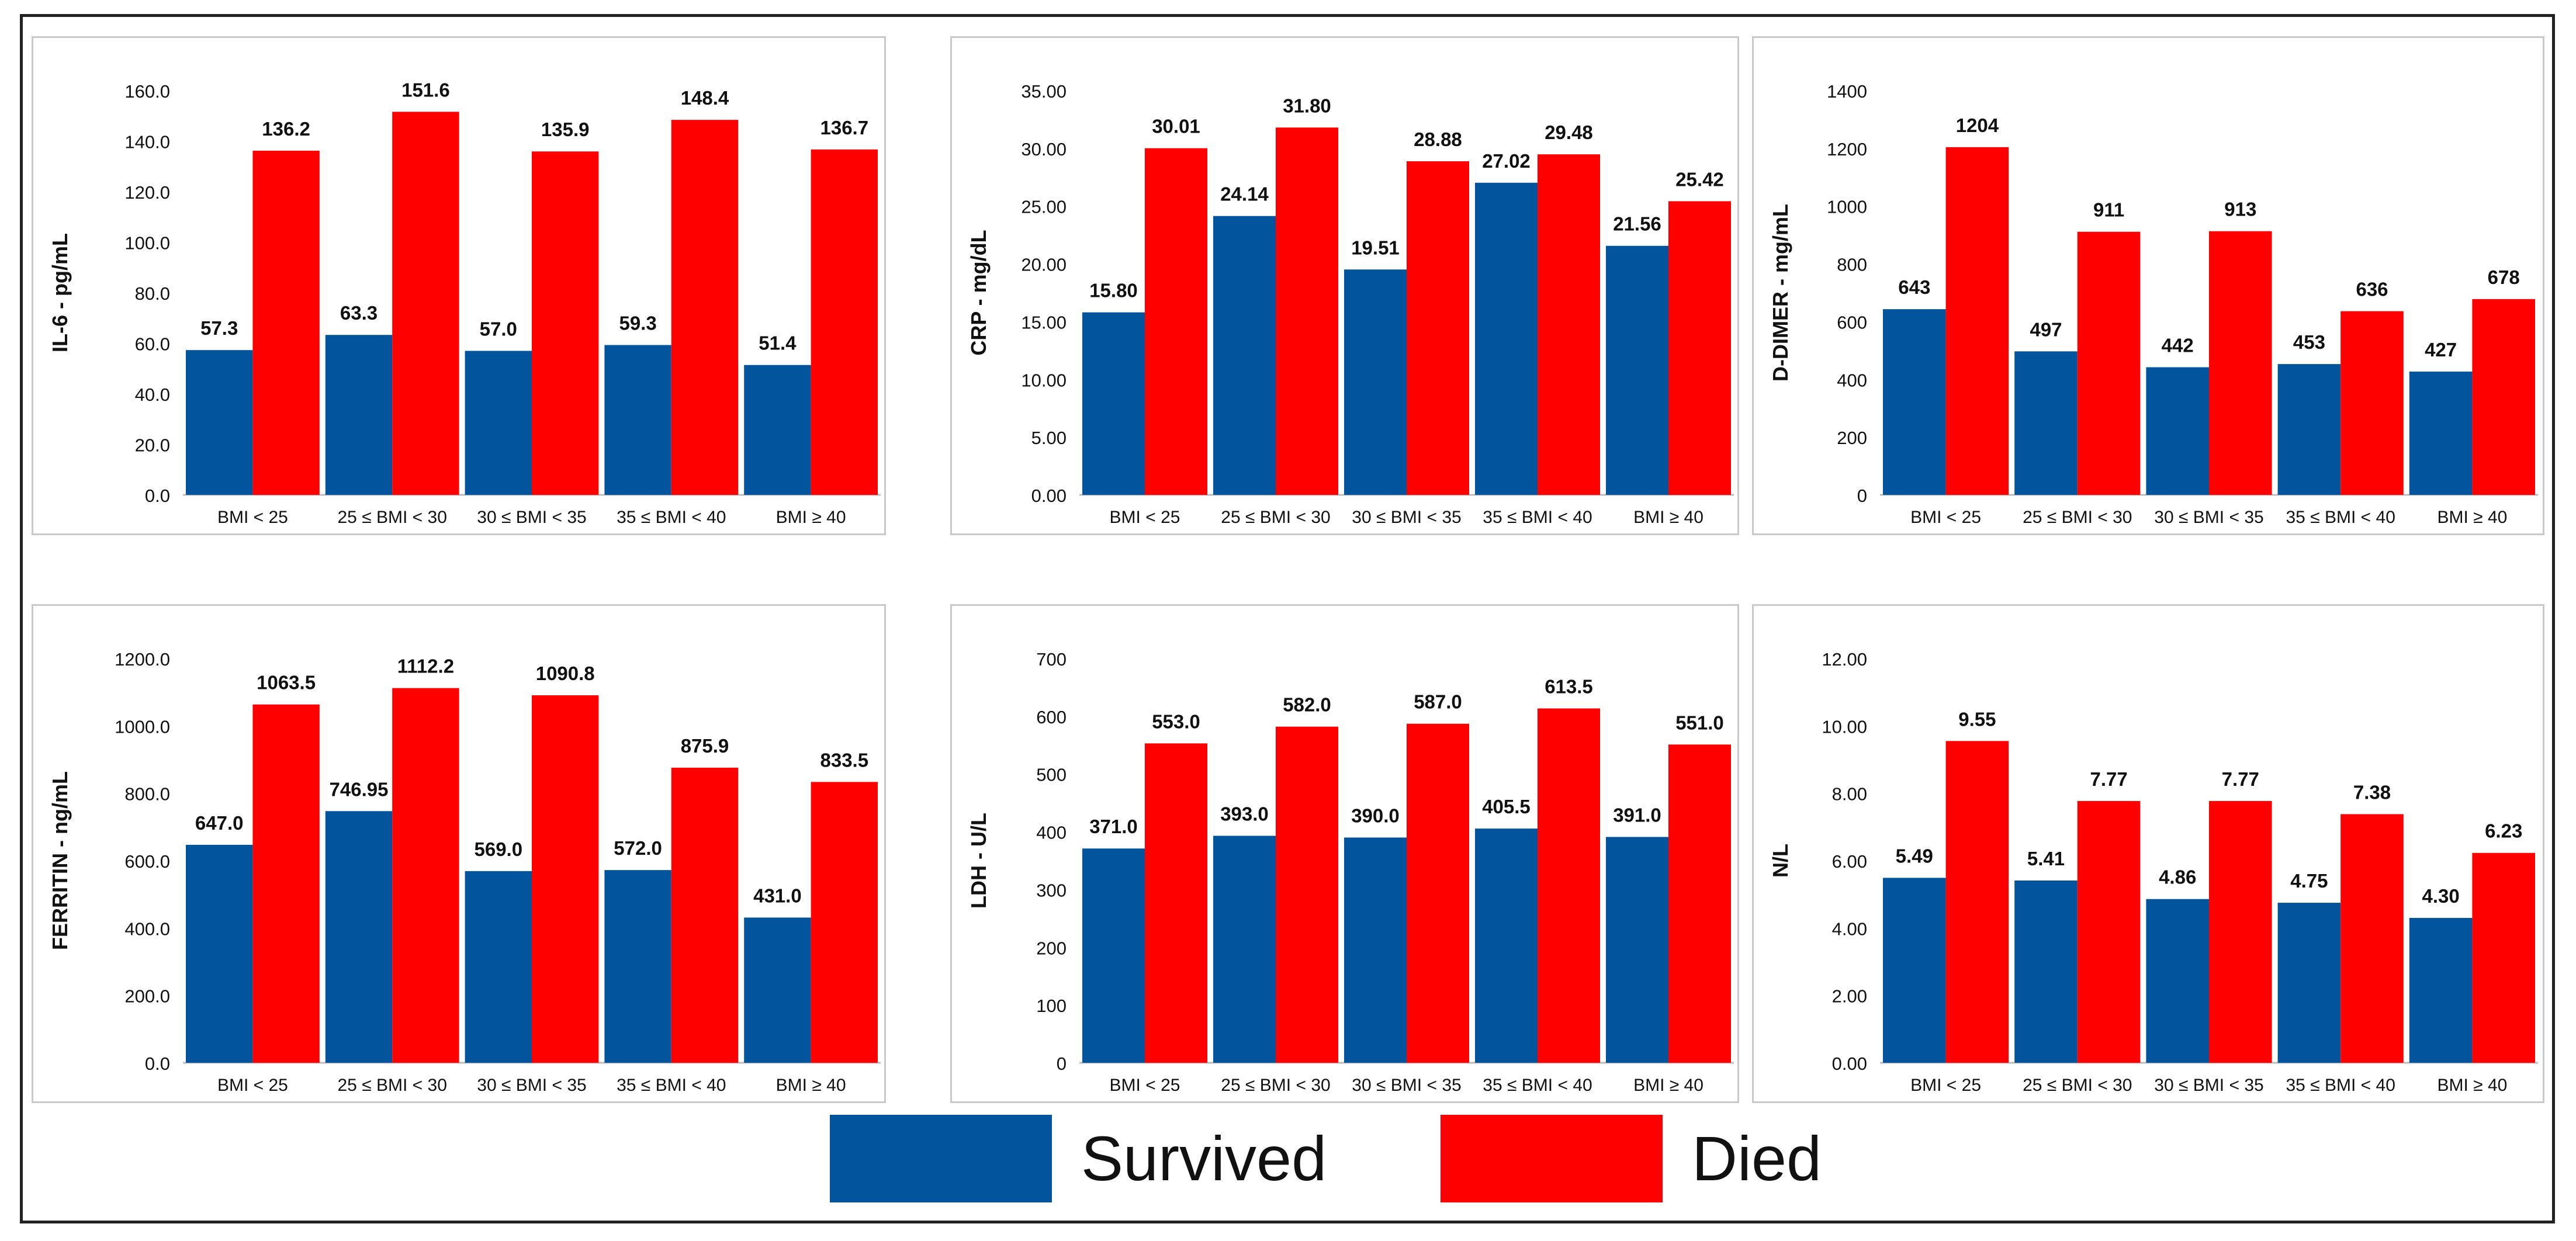  What do you see at coordinates (2046, 859) in the screenshot?
I see `data-label: 5.41` at bounding box center [2046, 859].